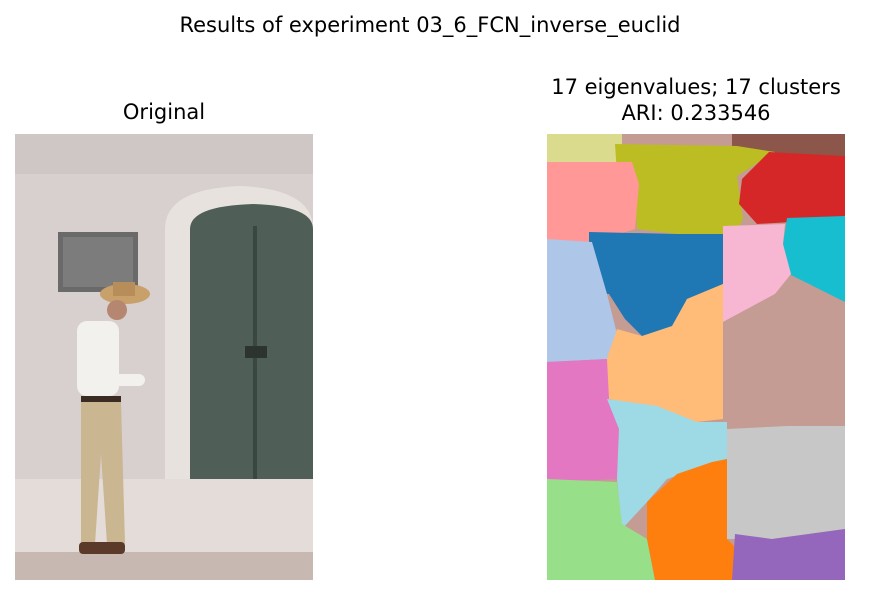 The height and width of the screenshot is (595, 883). Describe the element at coordinates (584, 149) in the screenshot. I see `cluster-c0` at that location.